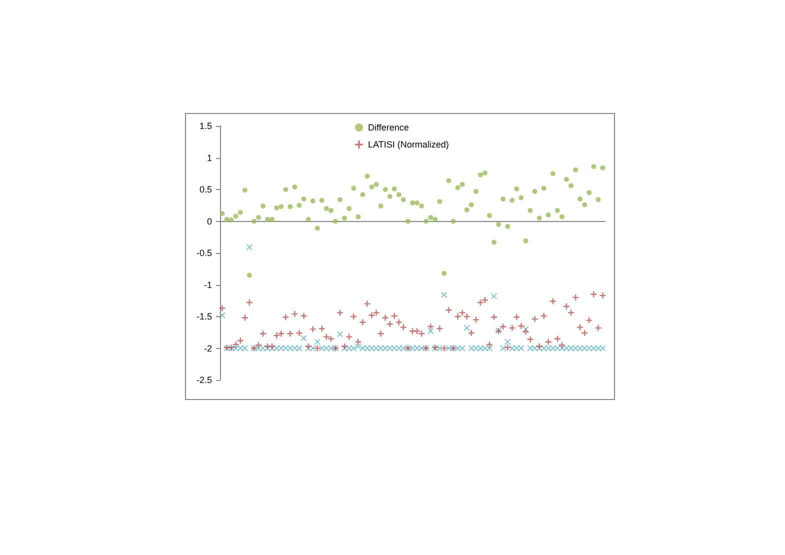  What do you see at coordinates (208, 285) in the screenshot?
I see `y-tick-label: -1` at bounding box center [208, 285].